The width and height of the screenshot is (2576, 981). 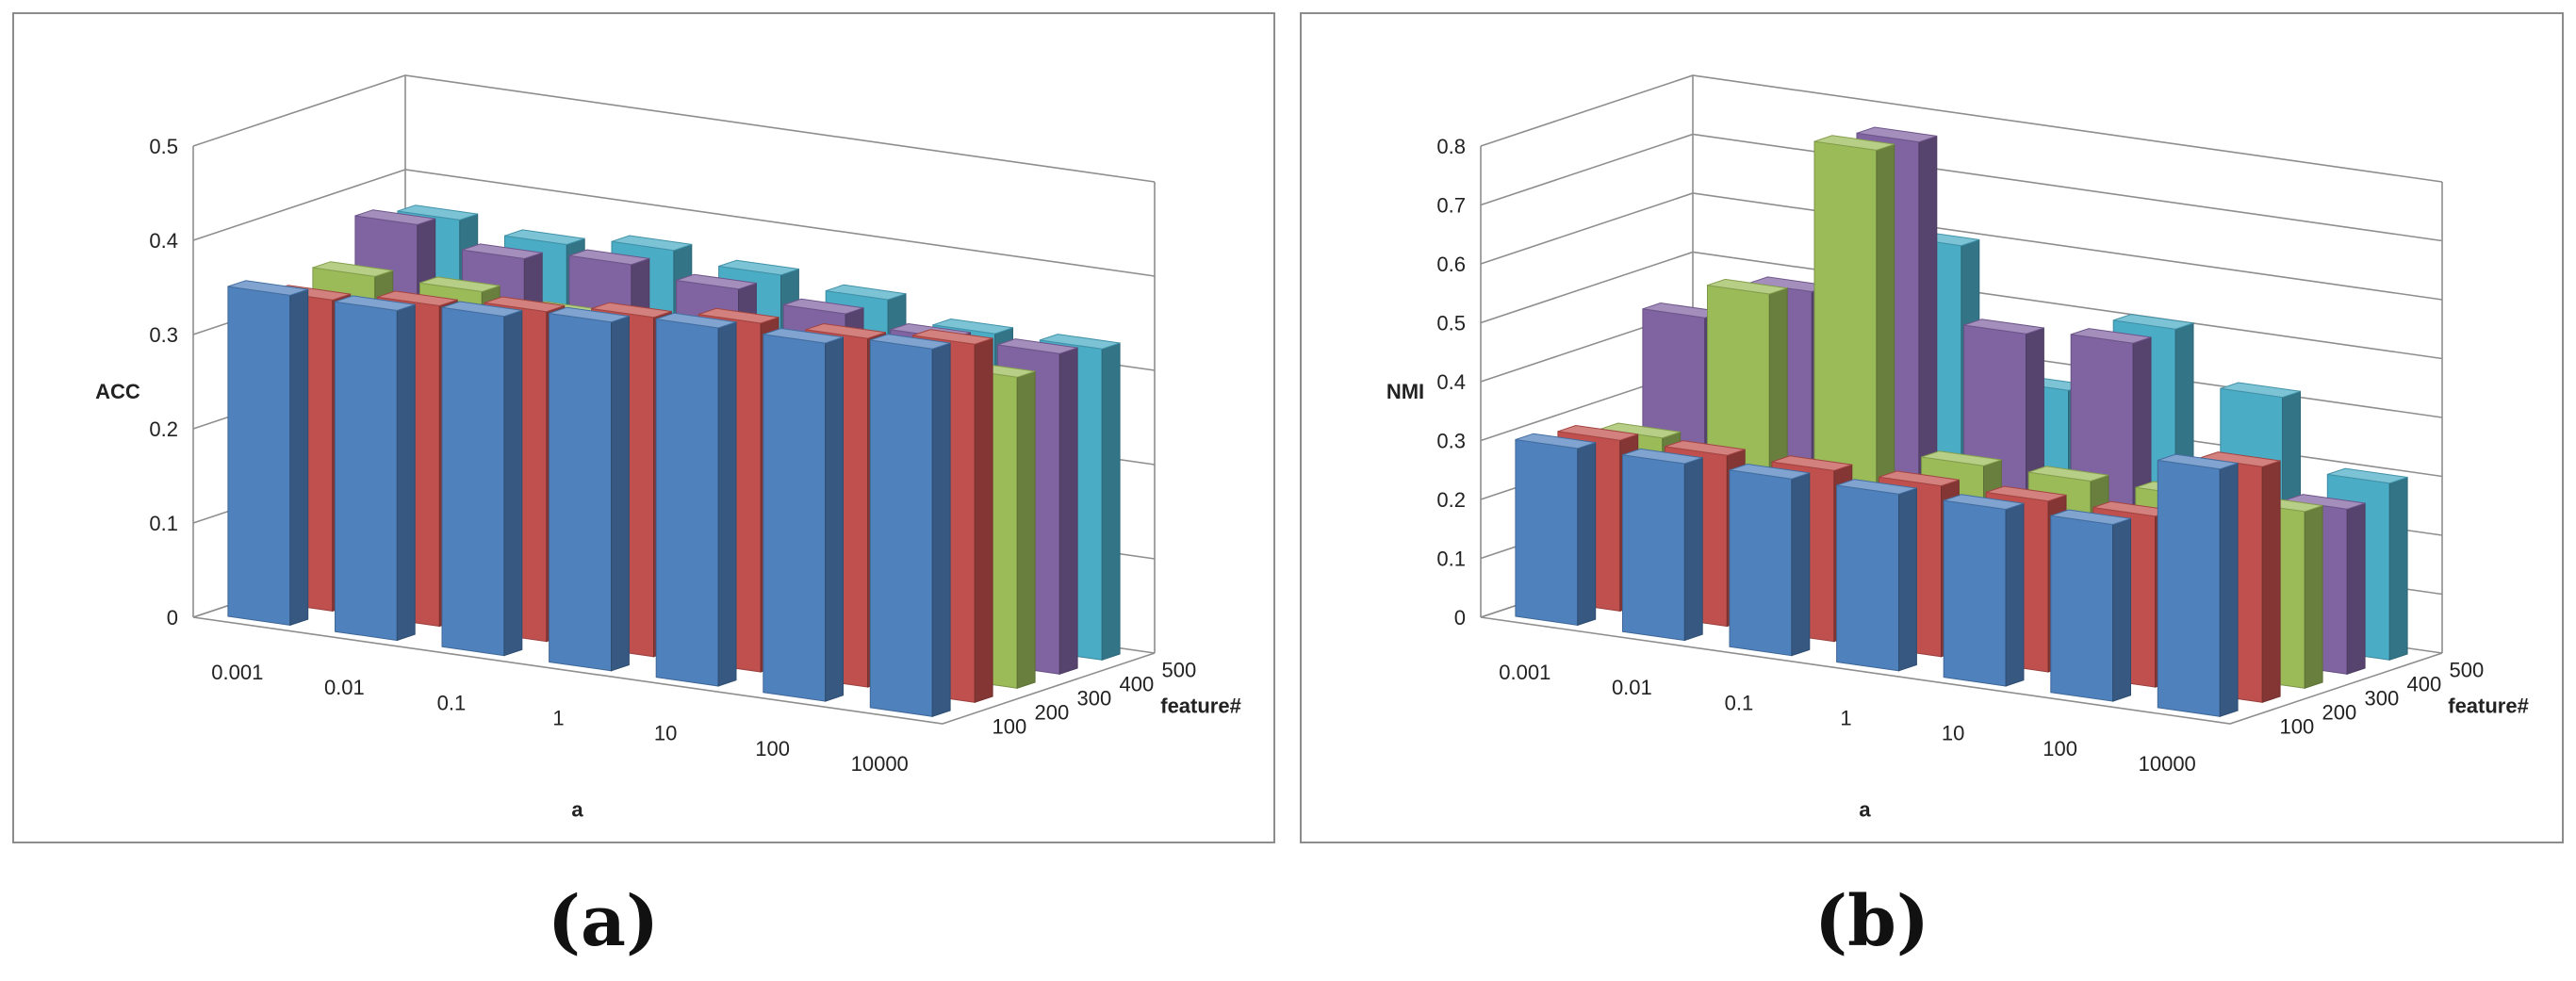 What do you see at coordinates (1451, 146) in the screenshot?
I see `y-tick-label: 0.8` at bounding box center [1451, 146].